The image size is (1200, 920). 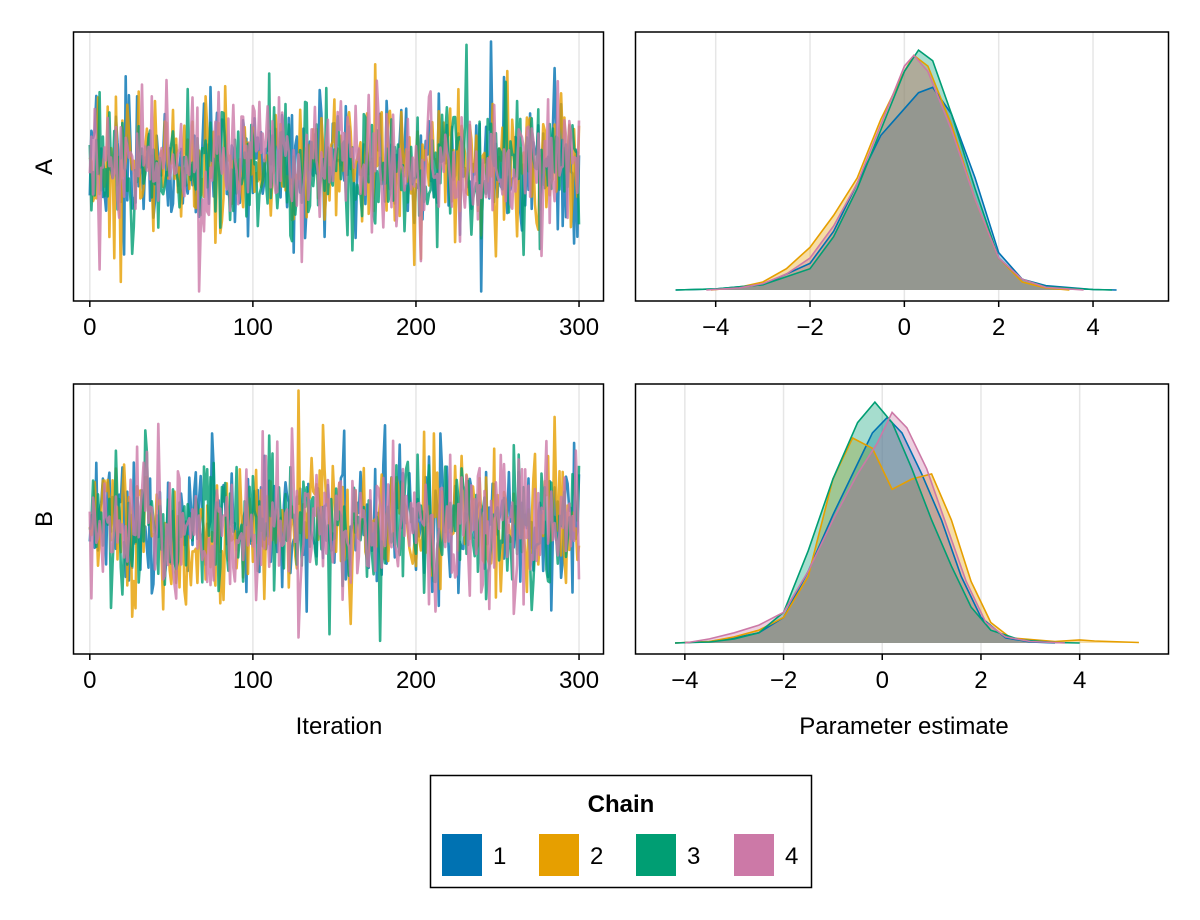 I want to click on x-axis-label-iteration: Iteration, so click(x=339, y=726).